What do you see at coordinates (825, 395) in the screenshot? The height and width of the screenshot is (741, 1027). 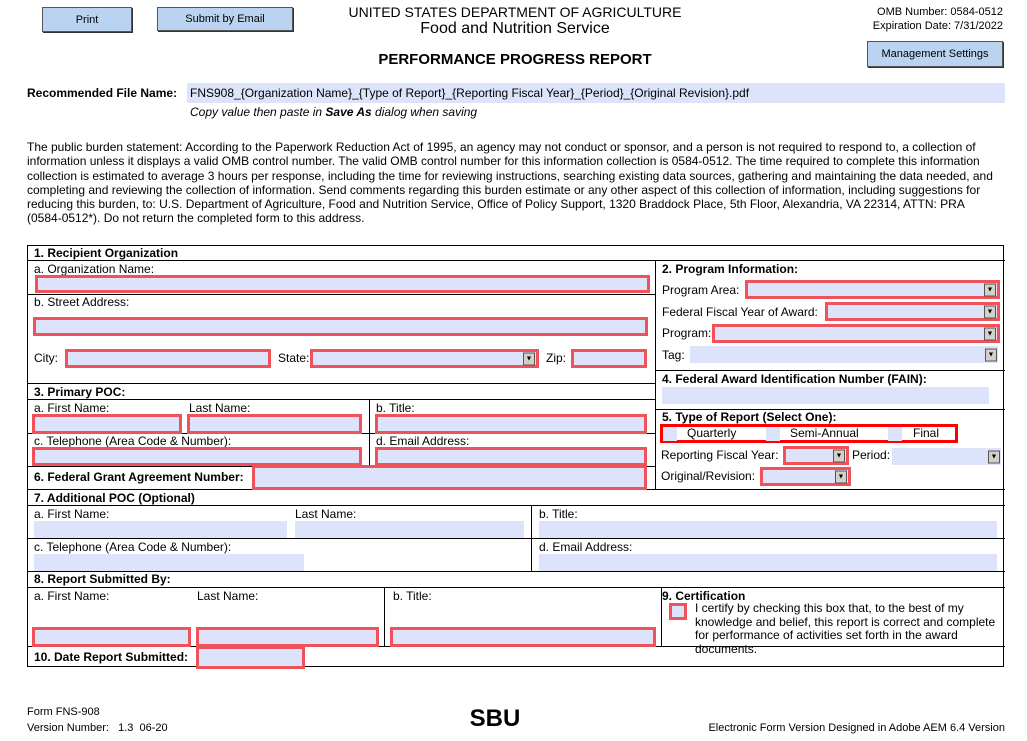 I see `fain-input` at bounding box center [825, 395].